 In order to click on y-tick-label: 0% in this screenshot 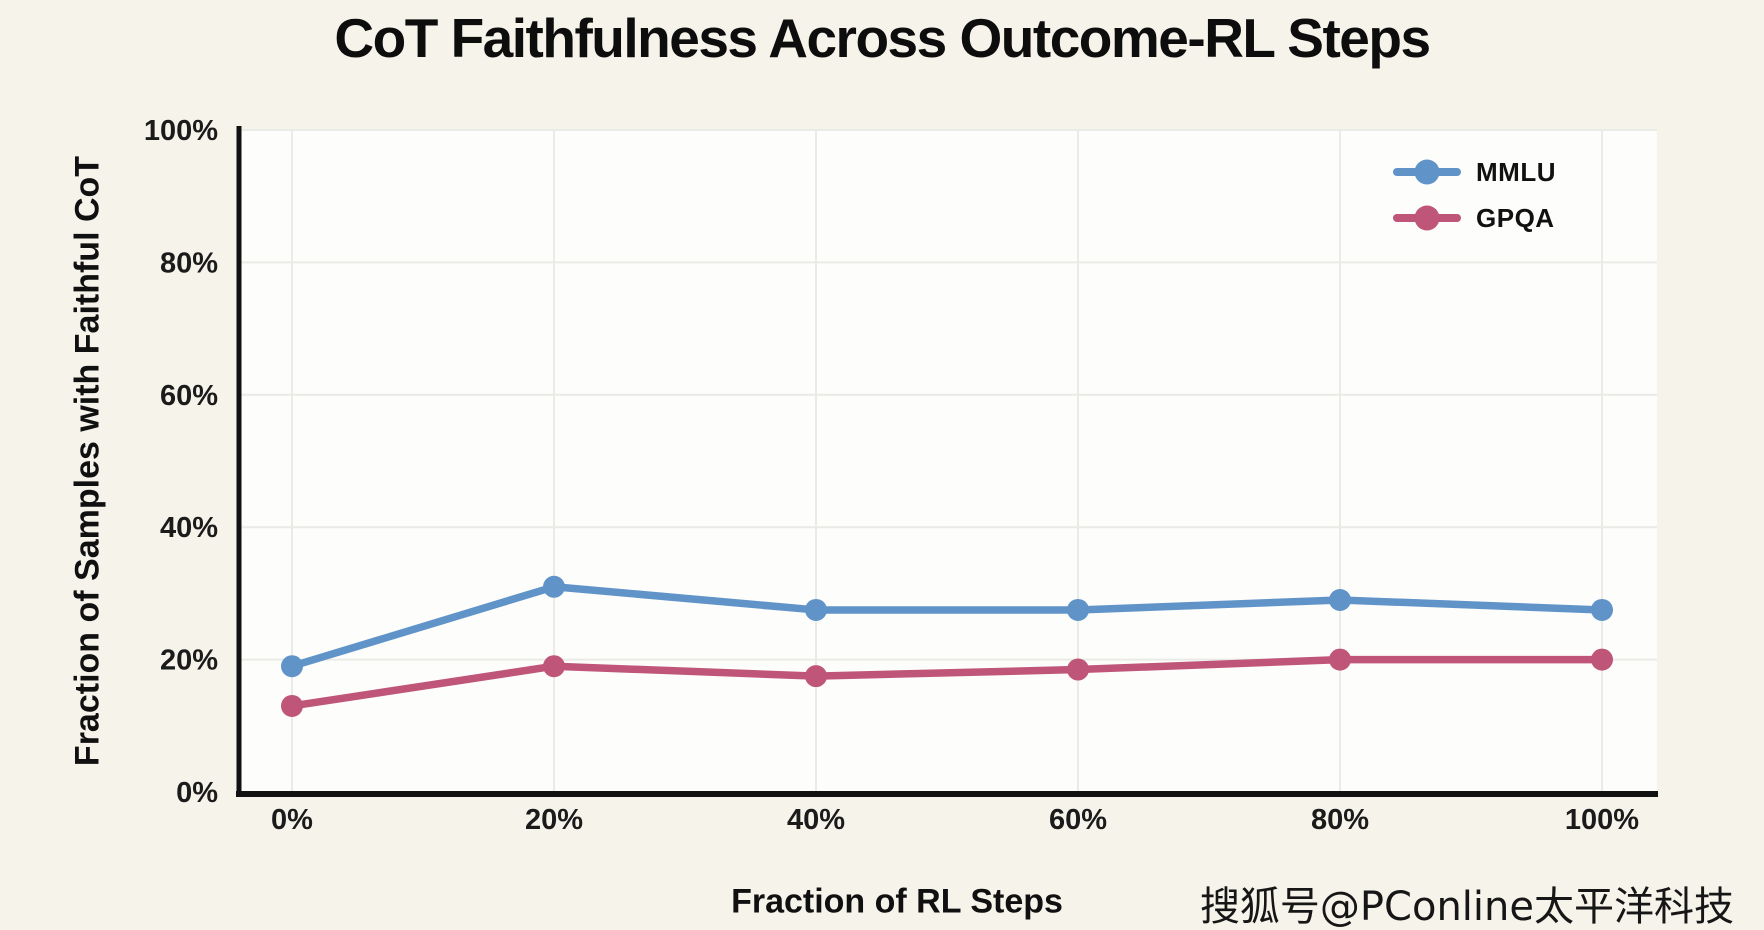, I will do `click(197, 793)`.